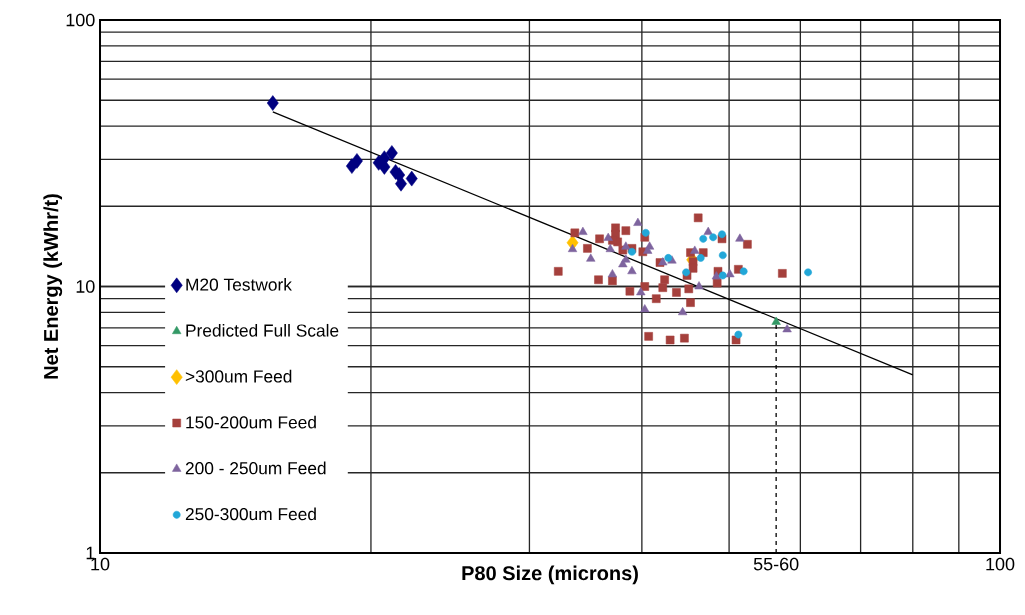  What do you see at coordinates (80, 20) in the screenshot?
I see `y-tick-label: 100` at bounding box center [80, 20].